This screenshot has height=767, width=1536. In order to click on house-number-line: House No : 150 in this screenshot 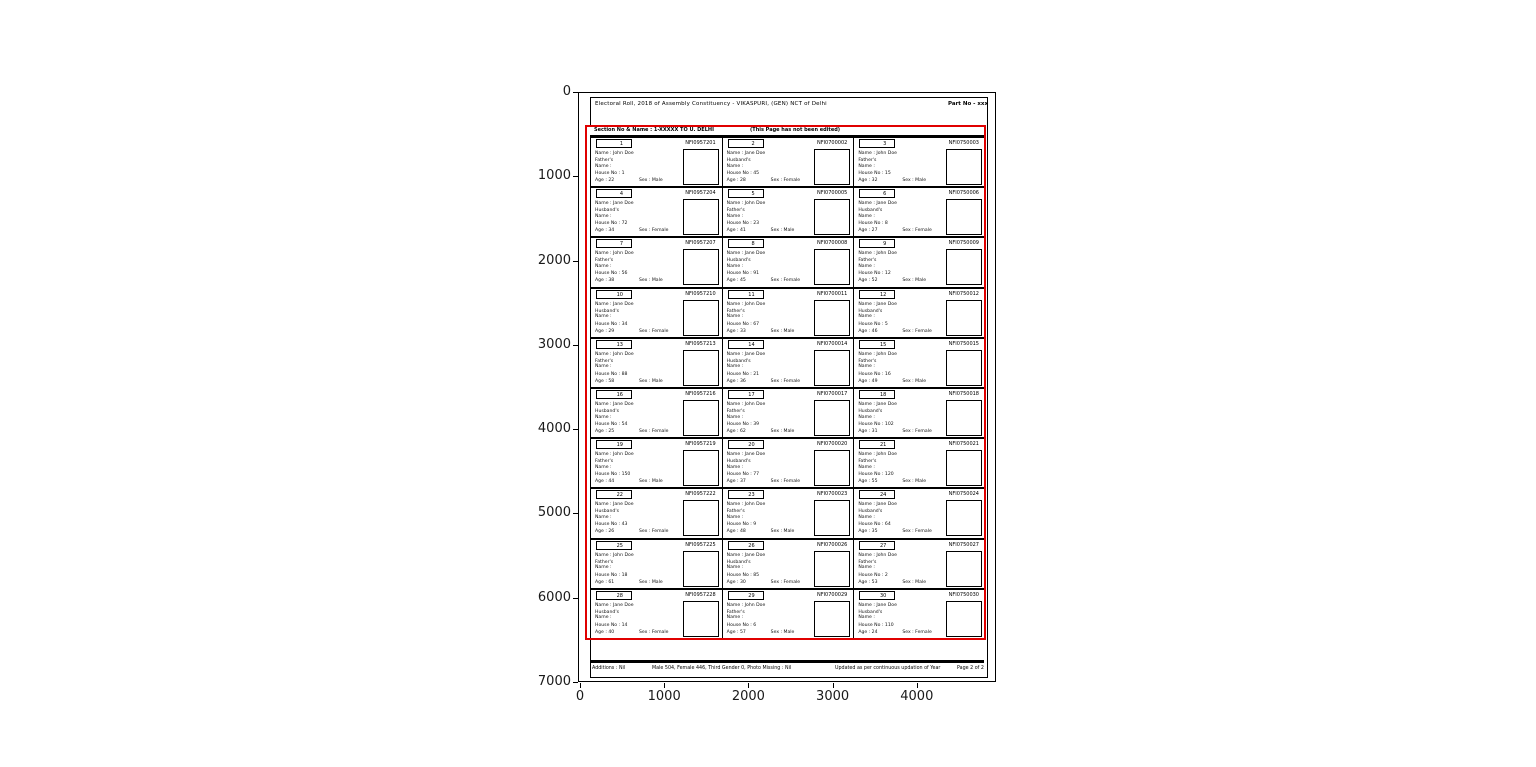, I will do `click(613, 475)`.